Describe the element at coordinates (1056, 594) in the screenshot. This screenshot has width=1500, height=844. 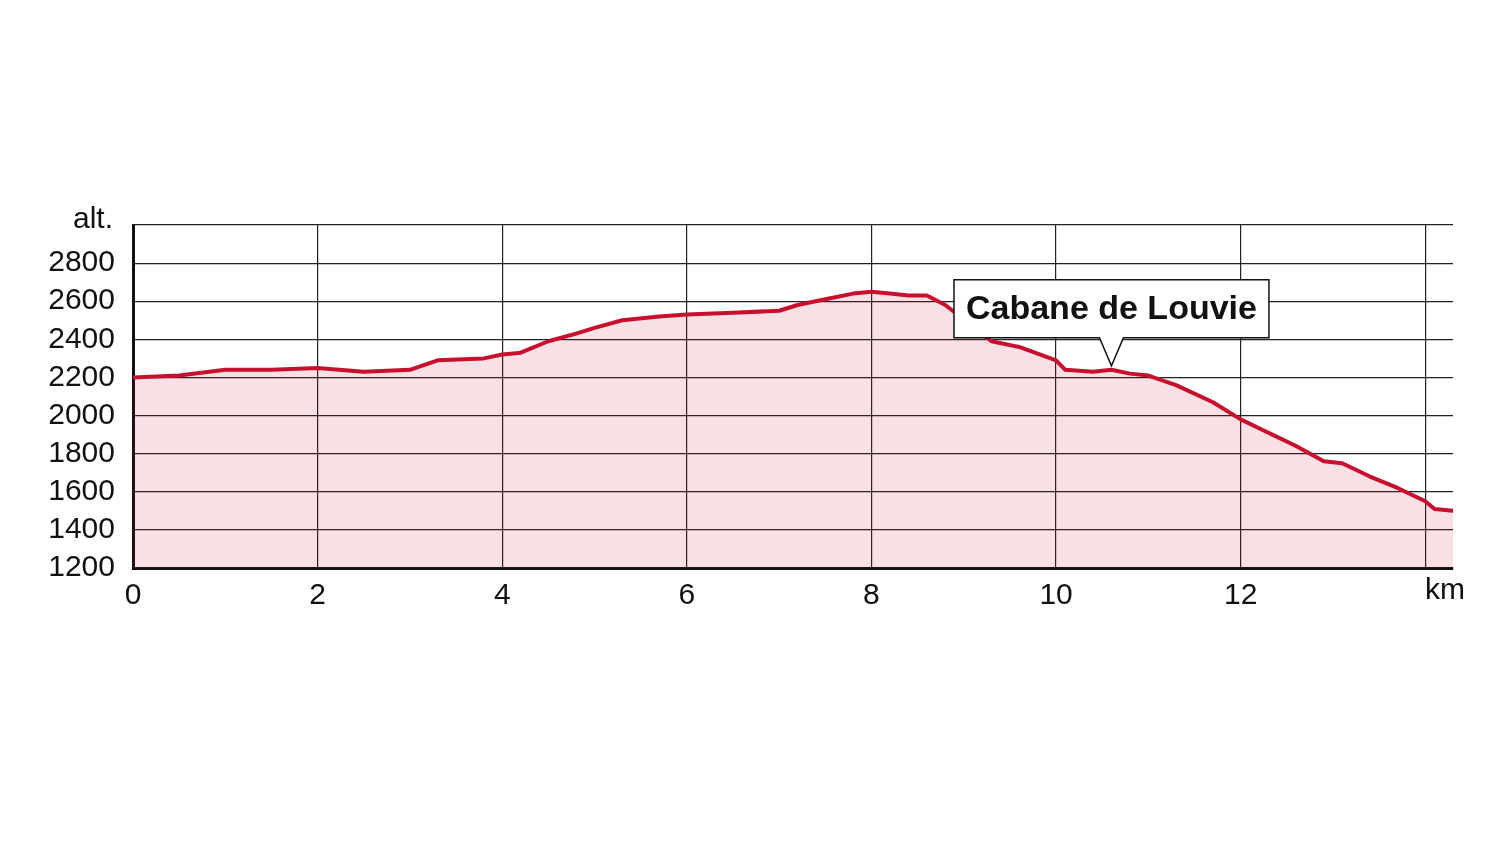
I see `x-tick-label: 10` at that location.